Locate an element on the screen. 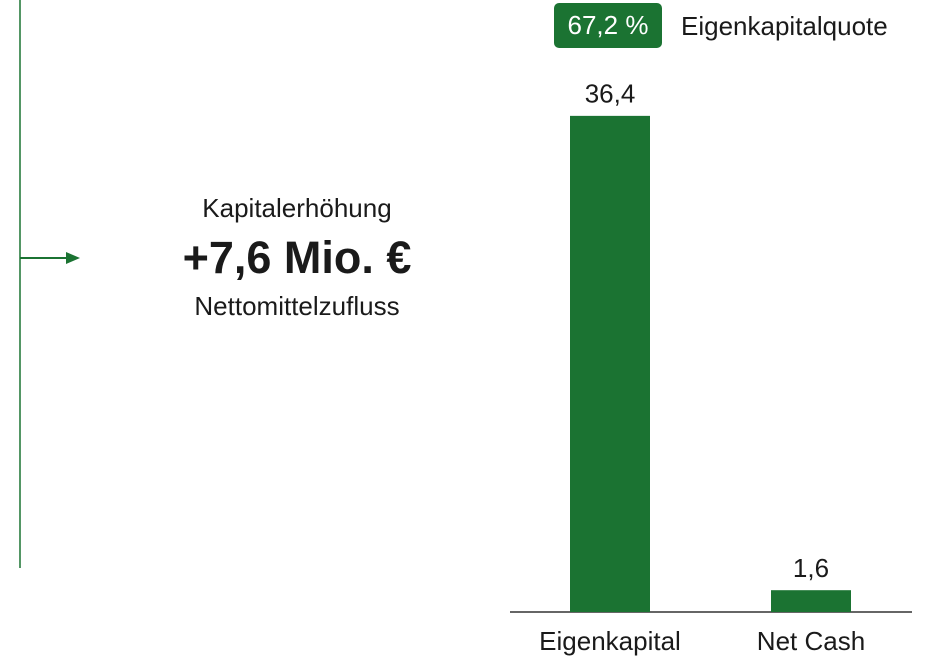  inflow-caption: Nettomittelzufluss is located at coordinates (296, 306).